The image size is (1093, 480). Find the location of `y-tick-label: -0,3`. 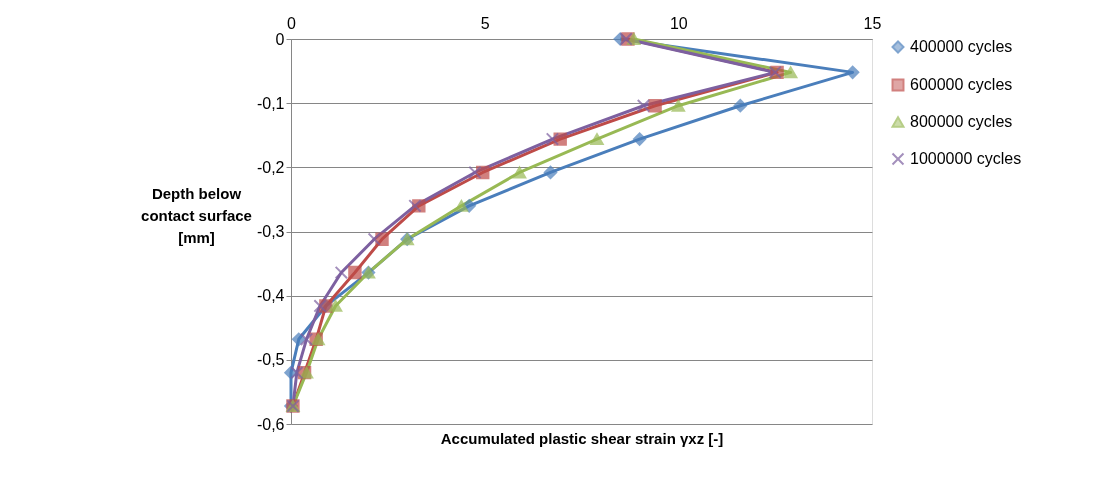

y-tick-label: -0,3 is located at coordinates (270, 231).